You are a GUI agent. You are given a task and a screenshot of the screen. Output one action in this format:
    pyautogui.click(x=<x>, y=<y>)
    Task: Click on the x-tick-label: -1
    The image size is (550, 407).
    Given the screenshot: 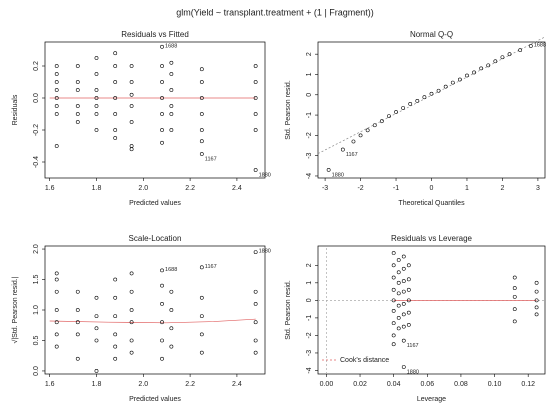 What is the action you would take?
    pyautogui.click(x=396, y=188)
    